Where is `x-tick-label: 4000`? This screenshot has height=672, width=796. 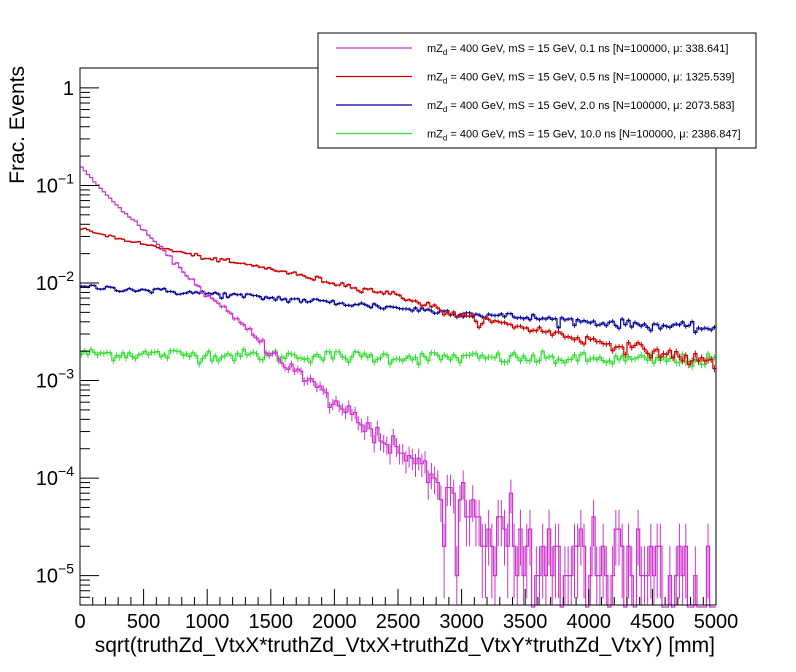
x-tick-label: 4000 is located at coordinates (589, 622).